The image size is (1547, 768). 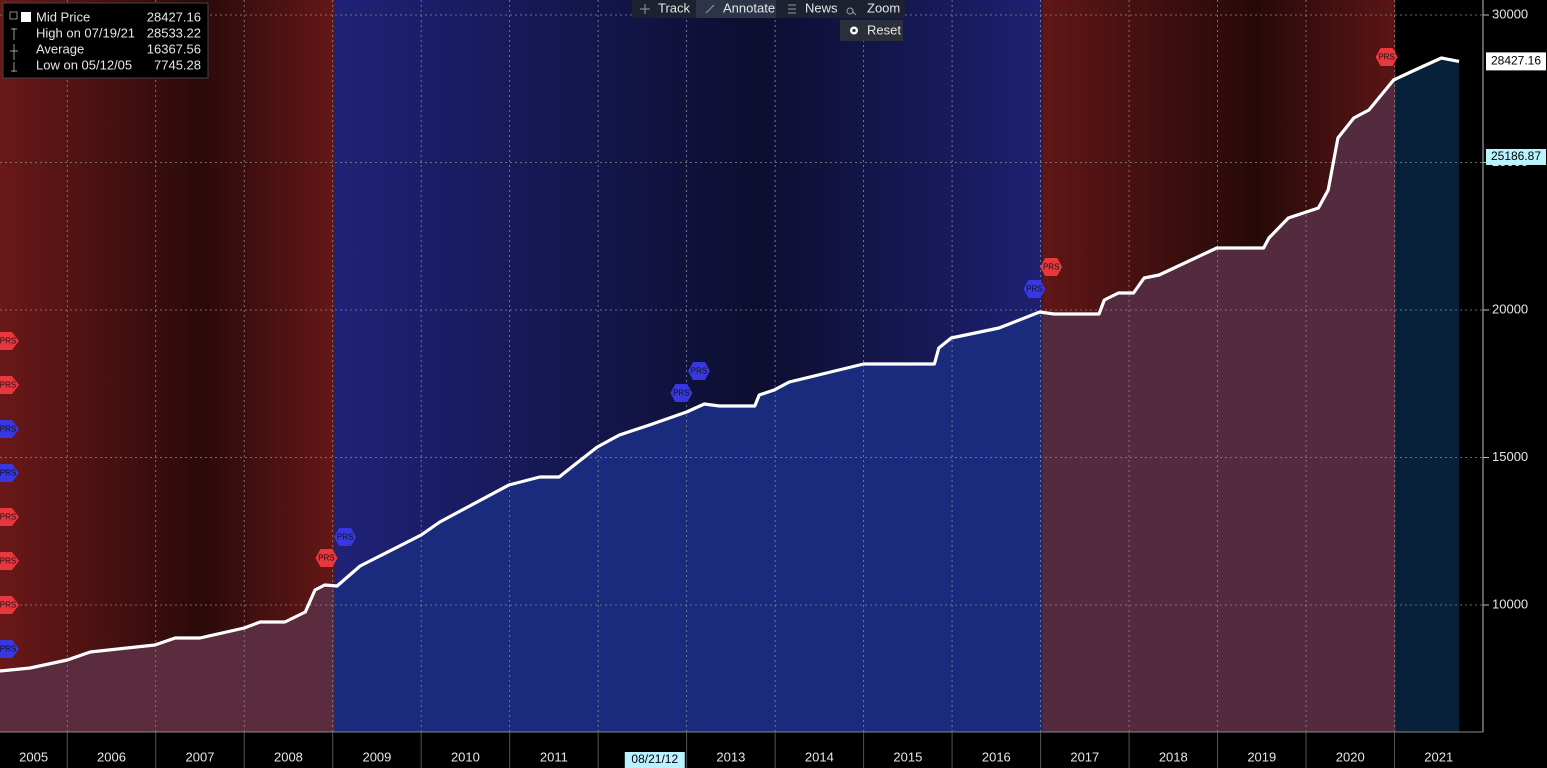 I want to click on region-area, so click(x=1427, y=395).